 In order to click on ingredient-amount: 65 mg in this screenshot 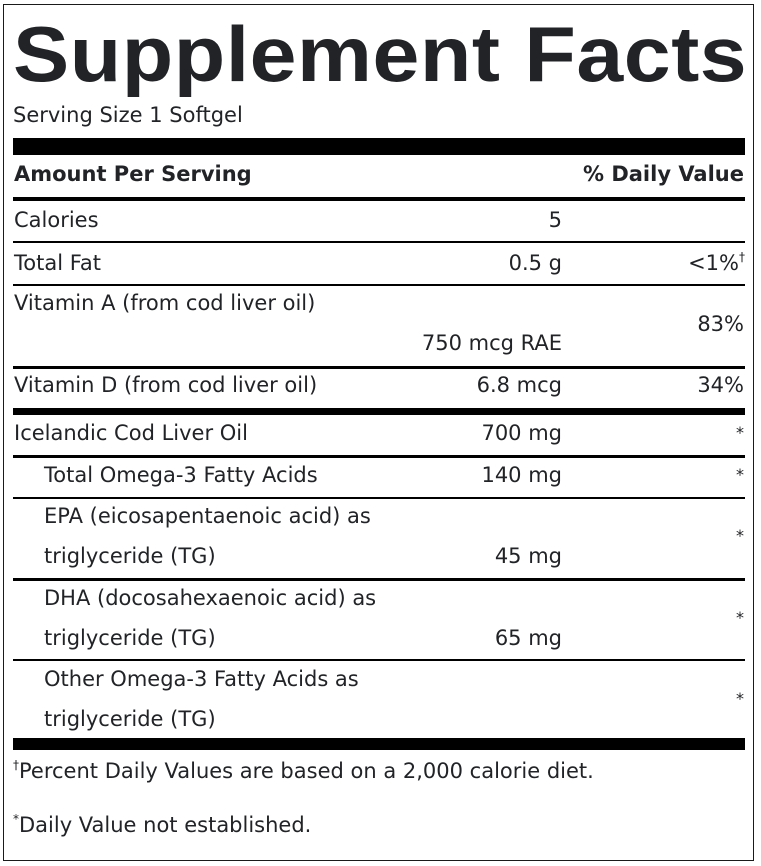, I will do `click(528, 638)`.